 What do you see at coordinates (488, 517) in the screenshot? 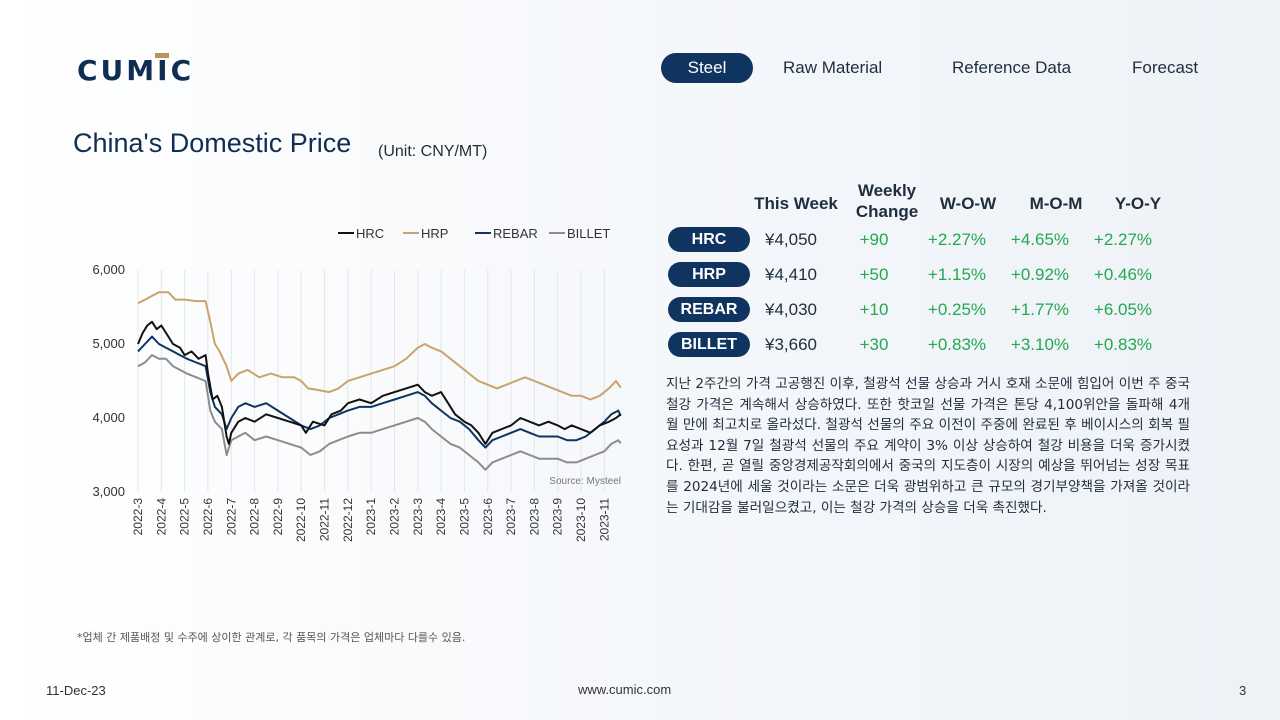
I see `x-tick-label: 2023-6` at bounding box center [488, 517].